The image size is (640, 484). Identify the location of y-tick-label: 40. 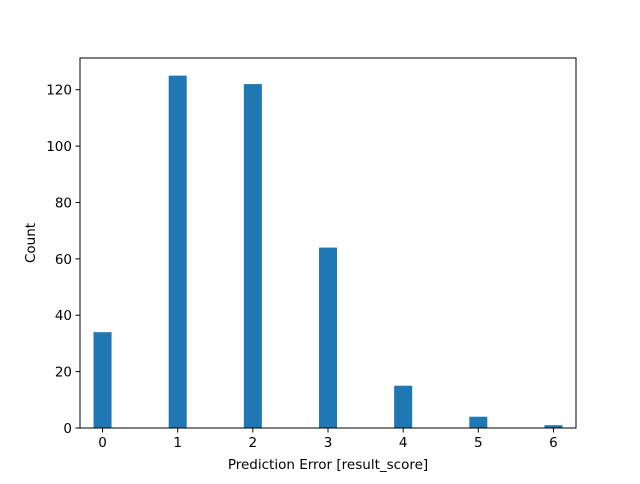
(63, 316).